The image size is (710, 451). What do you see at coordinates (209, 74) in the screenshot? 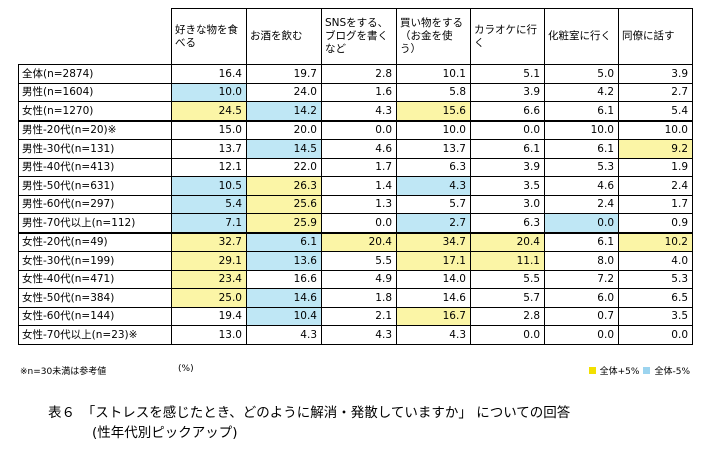
I see `value-cell: 16.4` at bounding box center [209, 74].